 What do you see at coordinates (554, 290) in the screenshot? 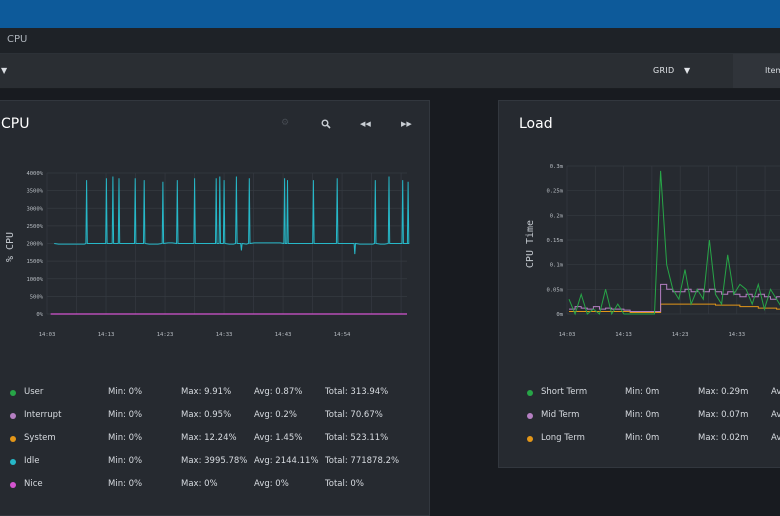
I see `y-tick-label: 0.05m` at bounding box center [554, 290].